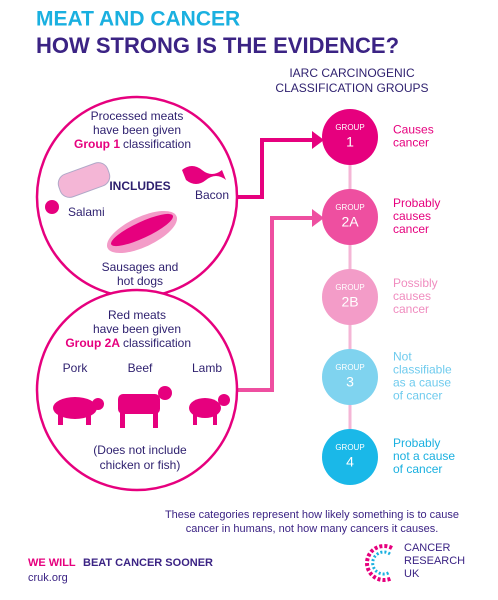  Describe the element at coordinates (140, 267) in the screenshot. I see `text: Sausages and` at that location.